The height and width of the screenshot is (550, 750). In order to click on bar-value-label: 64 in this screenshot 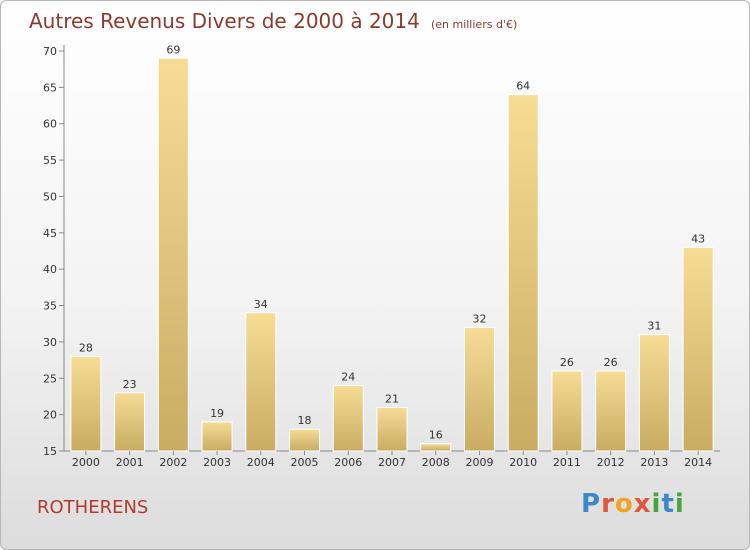, I will do `click(523, 86)`.